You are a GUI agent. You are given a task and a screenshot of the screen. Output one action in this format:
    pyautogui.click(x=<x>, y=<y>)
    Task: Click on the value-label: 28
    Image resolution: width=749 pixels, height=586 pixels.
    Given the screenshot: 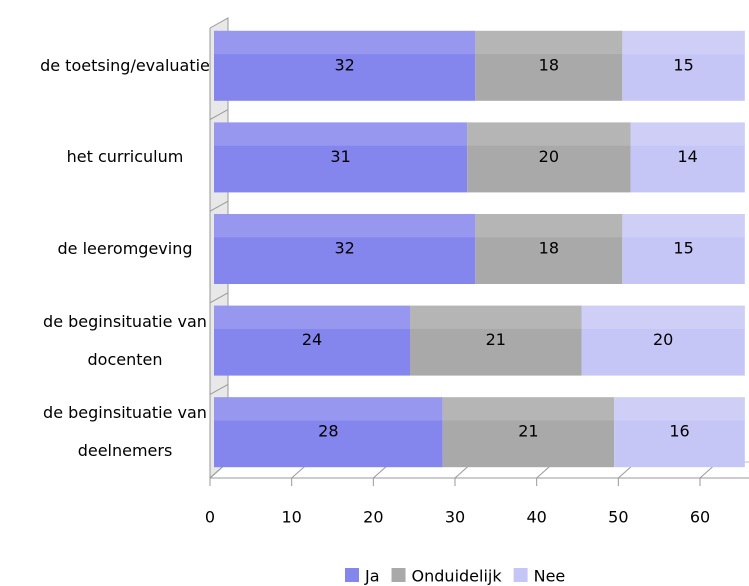 What is the action you would take?
    pyautogui.click(x=328, y=431)
    